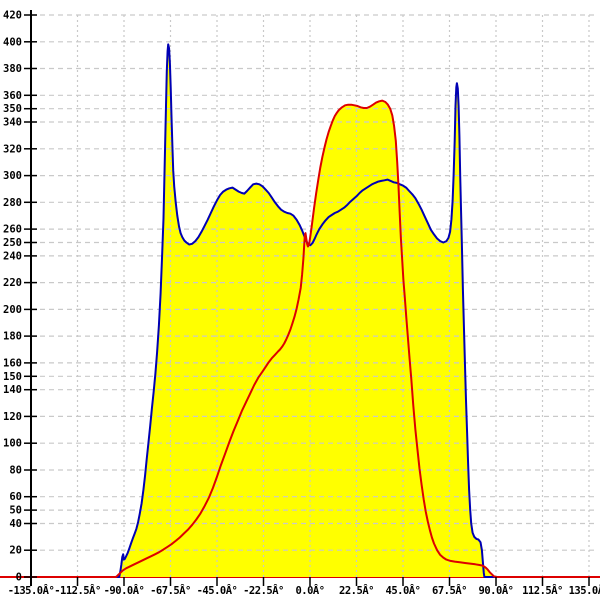  Describe the element at coordinates (12, 69) in the screenshot. I see `y-axis-label: 380` at that location.